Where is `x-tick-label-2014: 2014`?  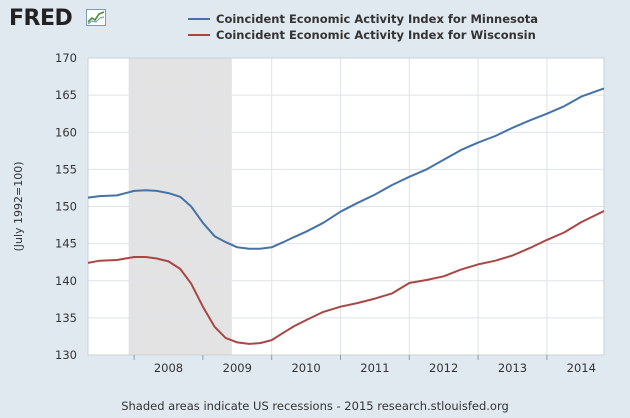
x-tick-label-2014: 2014 is located at coordinates (581, 368).